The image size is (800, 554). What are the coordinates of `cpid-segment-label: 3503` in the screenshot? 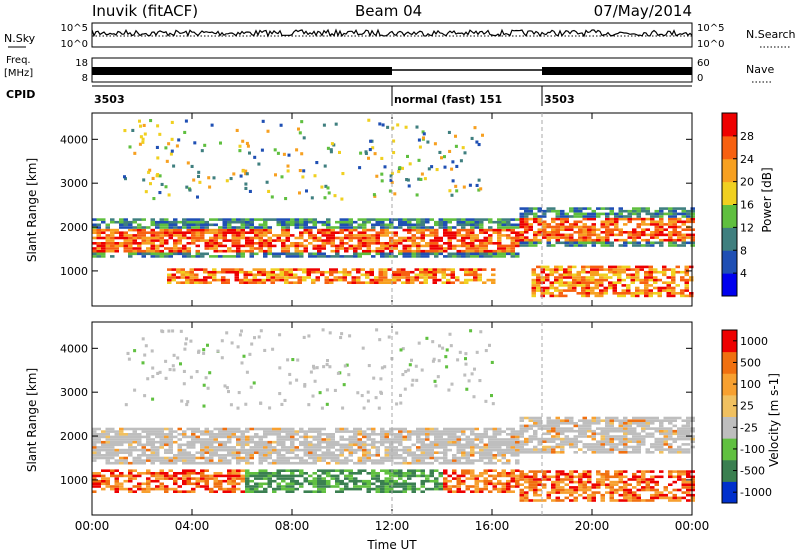 It's located at (109, 99).